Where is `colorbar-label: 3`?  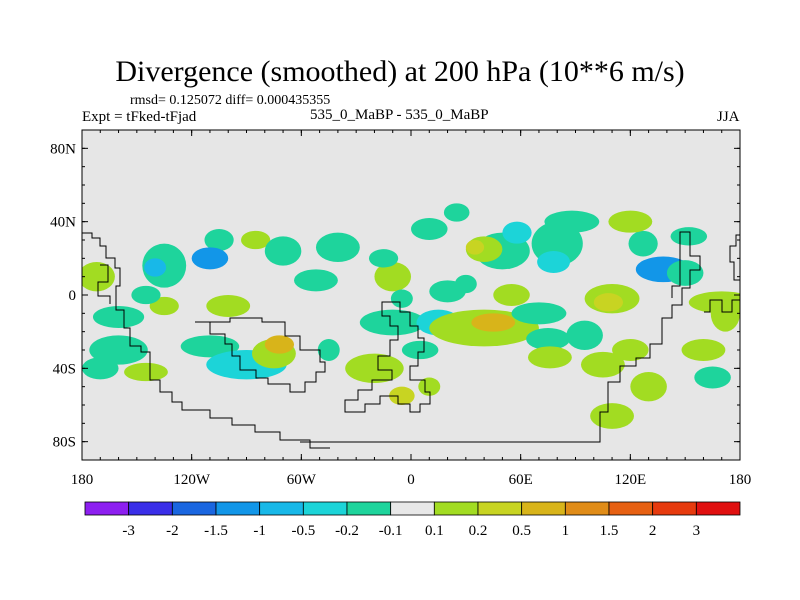 colorbar-label: 3 is located at coordinates (697, 531).